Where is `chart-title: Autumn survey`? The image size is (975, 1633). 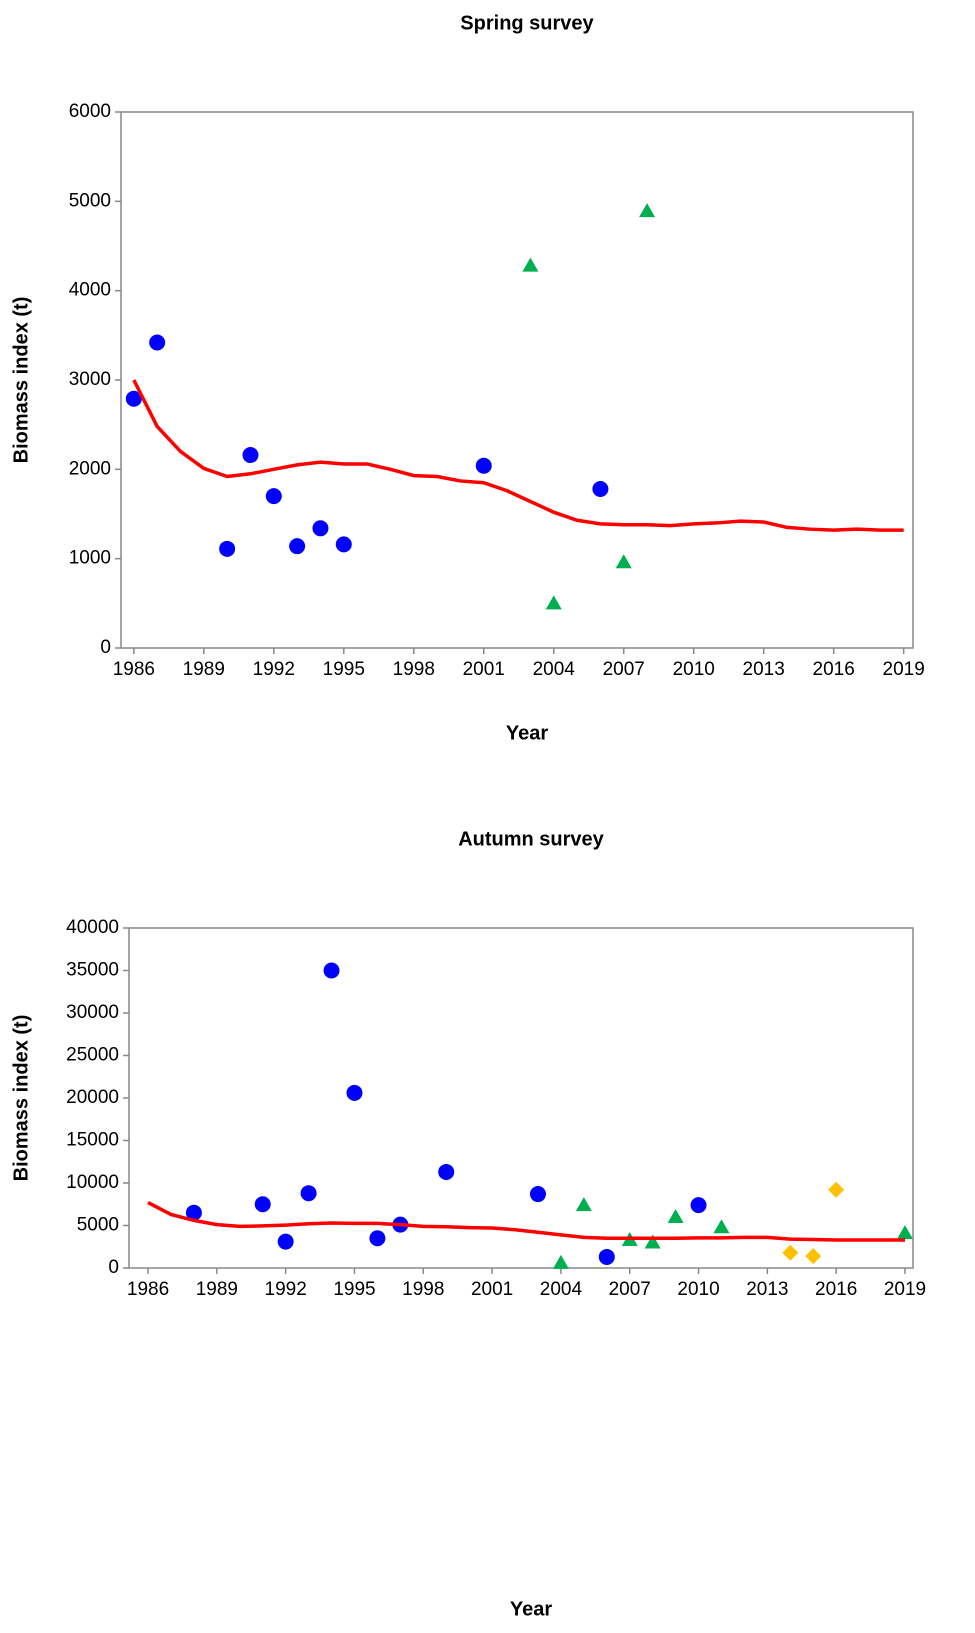
chart-title: Autumn survey is located at coordinates (531, 839).